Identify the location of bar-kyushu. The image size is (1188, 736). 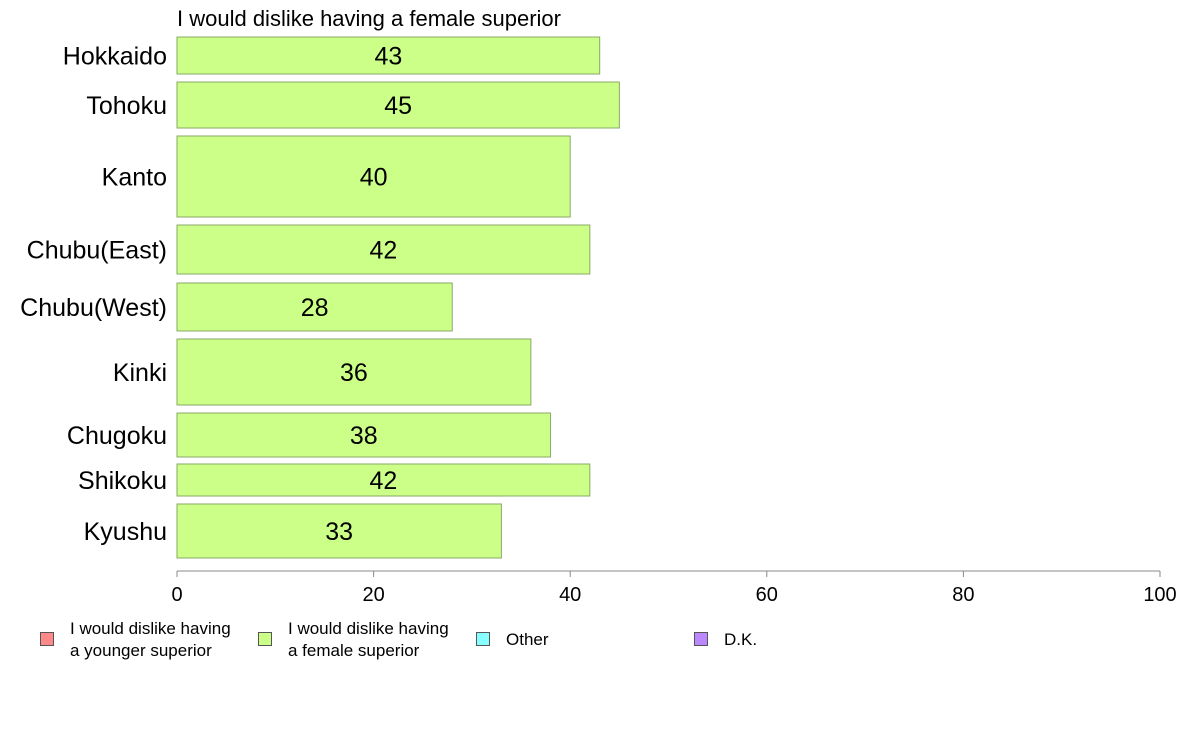
(339, 531).